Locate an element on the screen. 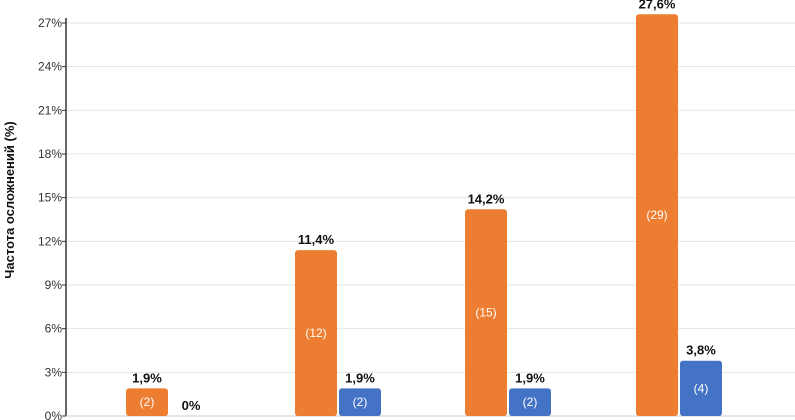 This screenshot has height=420, width=795. bar-count-label: (12) is located at coordinates (315, 333).